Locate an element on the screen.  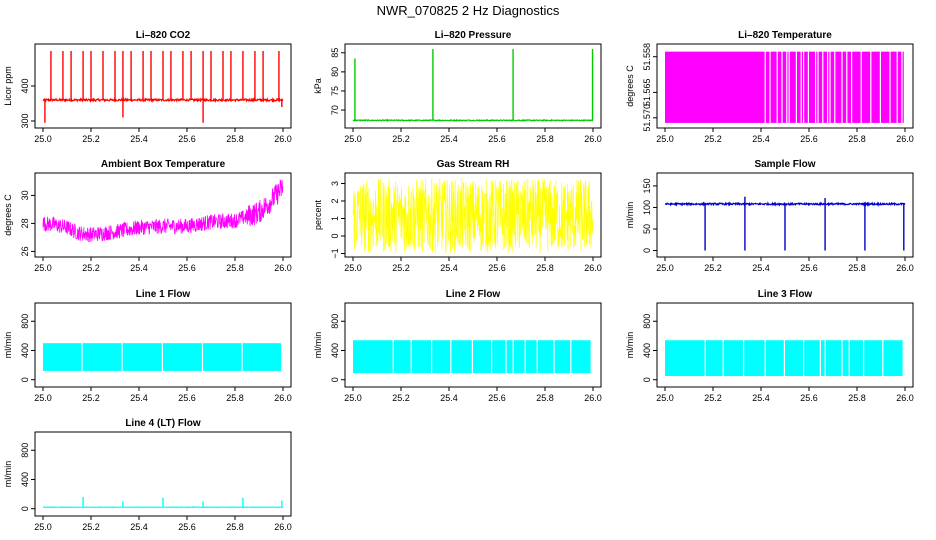
chart-title: Ambient Box Temperature is located at coordinates (163, 164).